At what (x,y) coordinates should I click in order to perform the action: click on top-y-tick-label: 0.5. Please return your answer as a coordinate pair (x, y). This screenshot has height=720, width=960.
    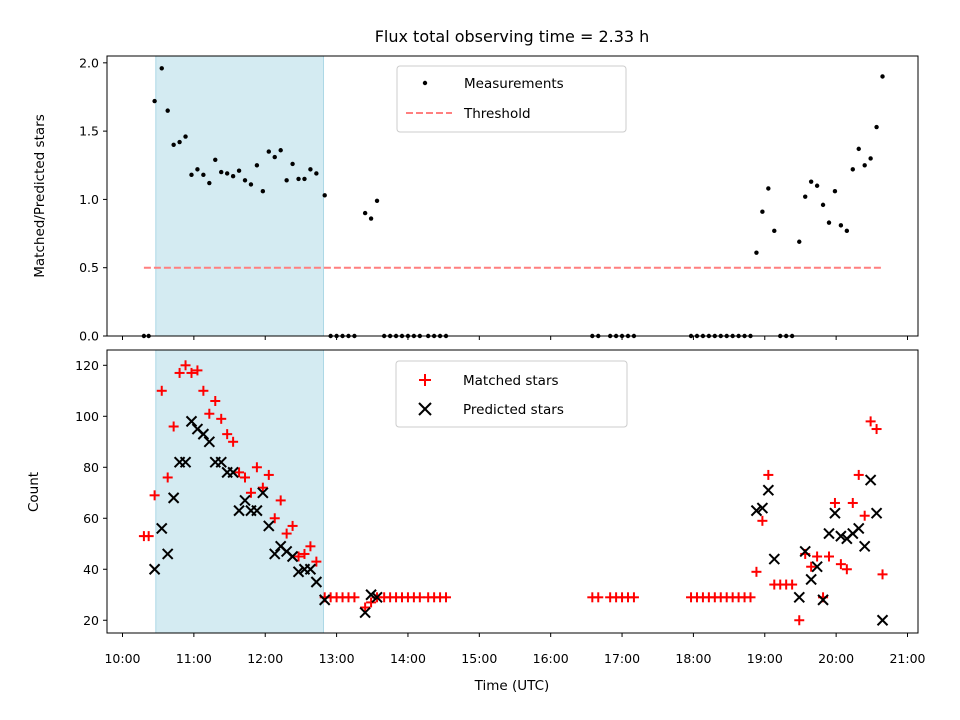
    Looking at the image, I should click on (89, 267).